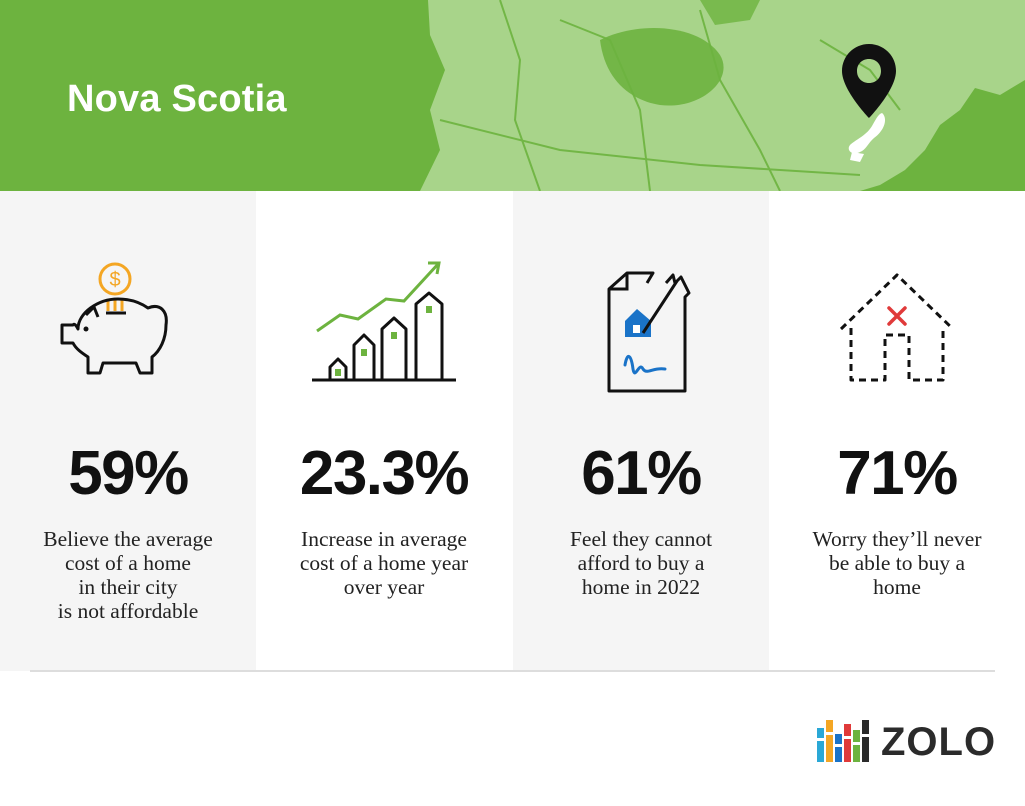 This screenshot has width=1025, height=806. What do you see at coordinates (649, 332) in the screenshot?
I see `torn-house-contract-icon` at bounding box center [649, 332].